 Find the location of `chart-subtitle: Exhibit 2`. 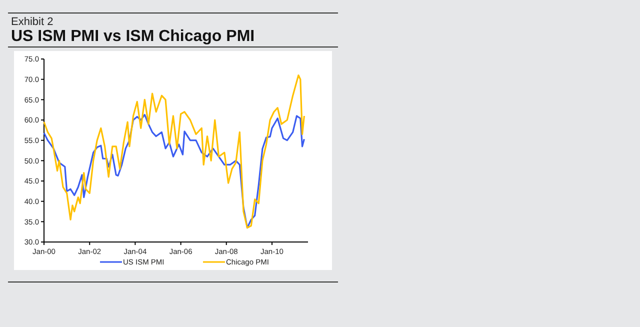

chart-subtitle: Exhibit 2 is located at coordinates (32, 22).